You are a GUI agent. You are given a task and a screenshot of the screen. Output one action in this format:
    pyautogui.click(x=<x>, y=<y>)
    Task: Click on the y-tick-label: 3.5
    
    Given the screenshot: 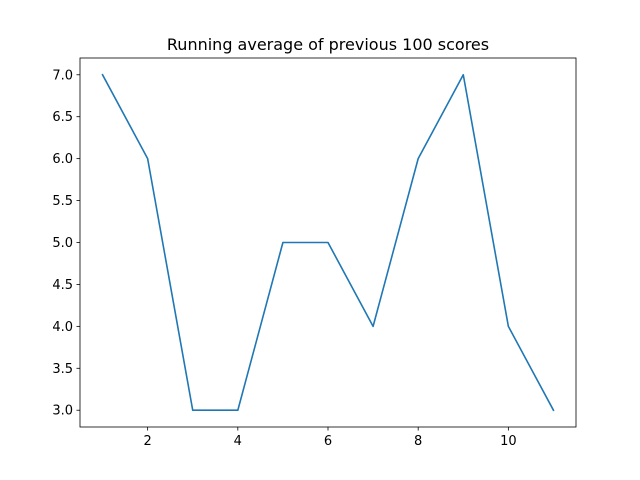 What is the action you would take?
    pyautogui.click(x=62, y=369)
    